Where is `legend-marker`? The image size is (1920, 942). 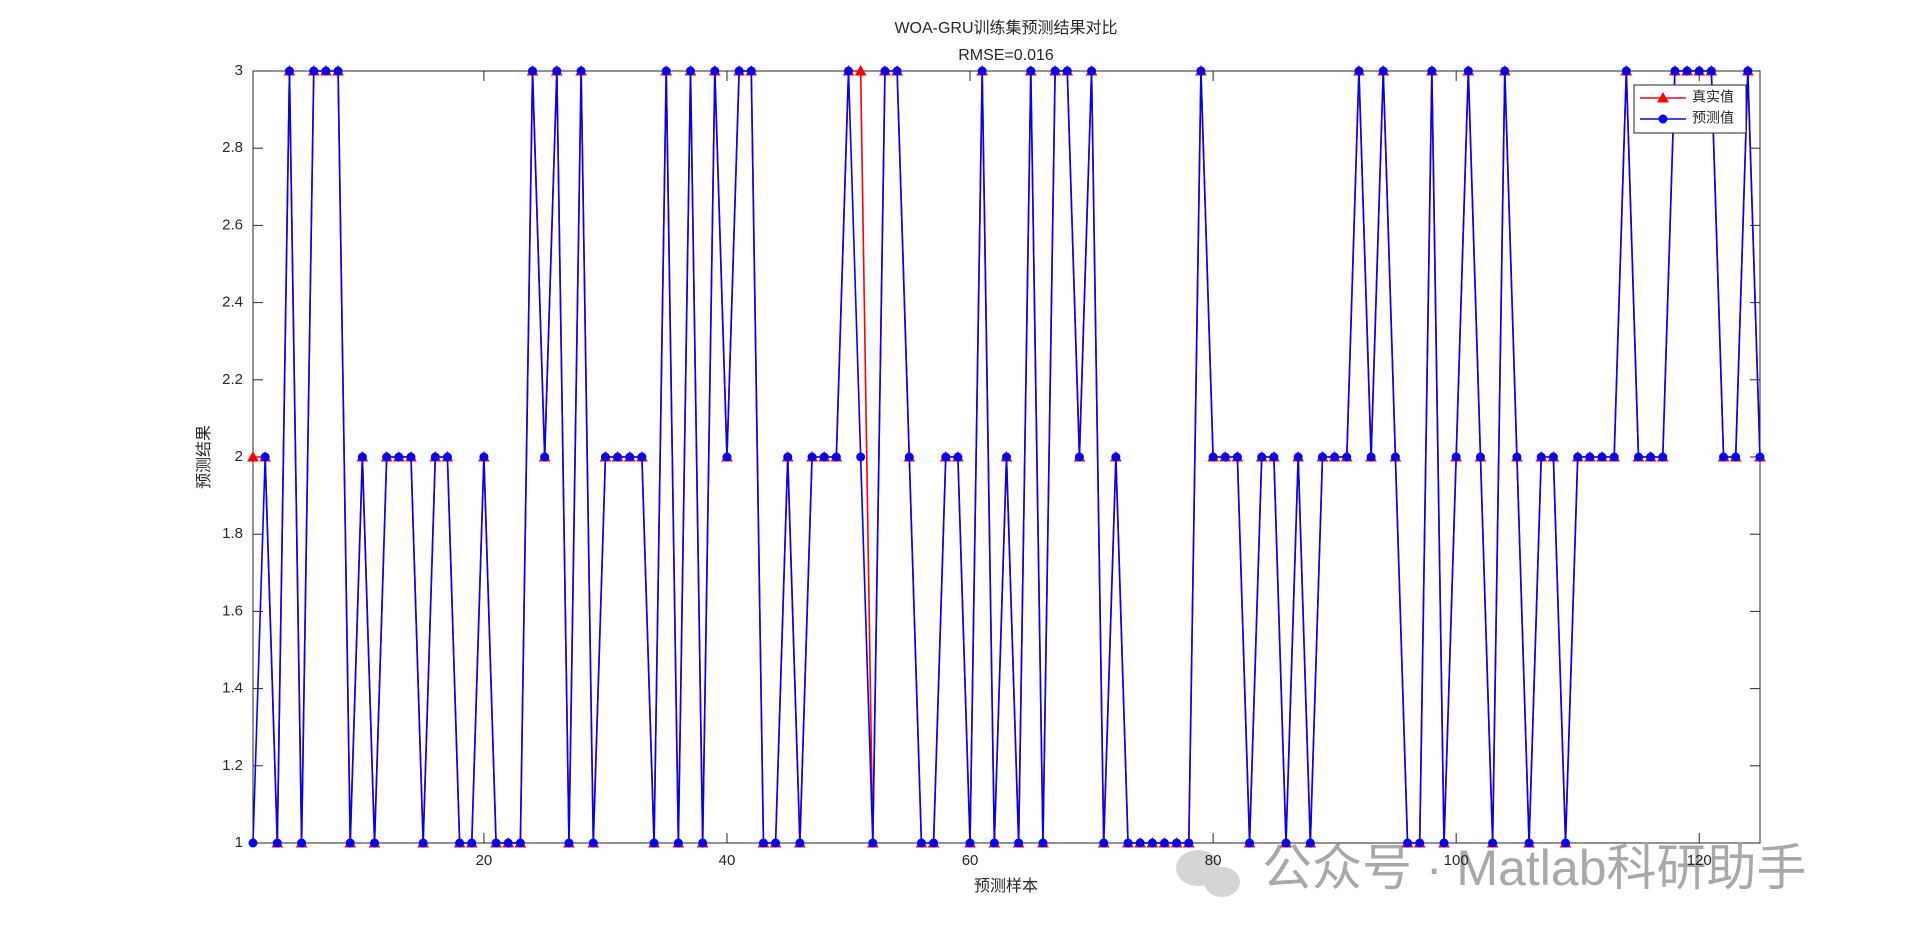
legend-marker is located at coordinates (1663, 119).